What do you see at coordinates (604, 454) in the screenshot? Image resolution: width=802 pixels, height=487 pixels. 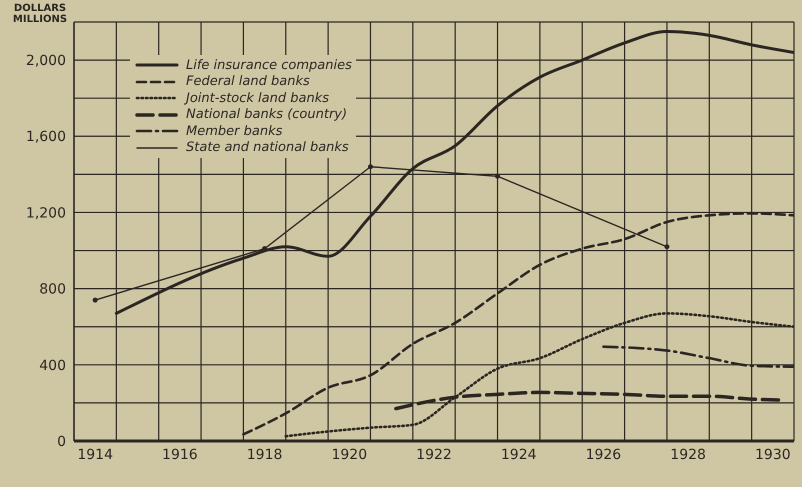 I see `x-tick-label: 1926` at bounding box center [604, 454].